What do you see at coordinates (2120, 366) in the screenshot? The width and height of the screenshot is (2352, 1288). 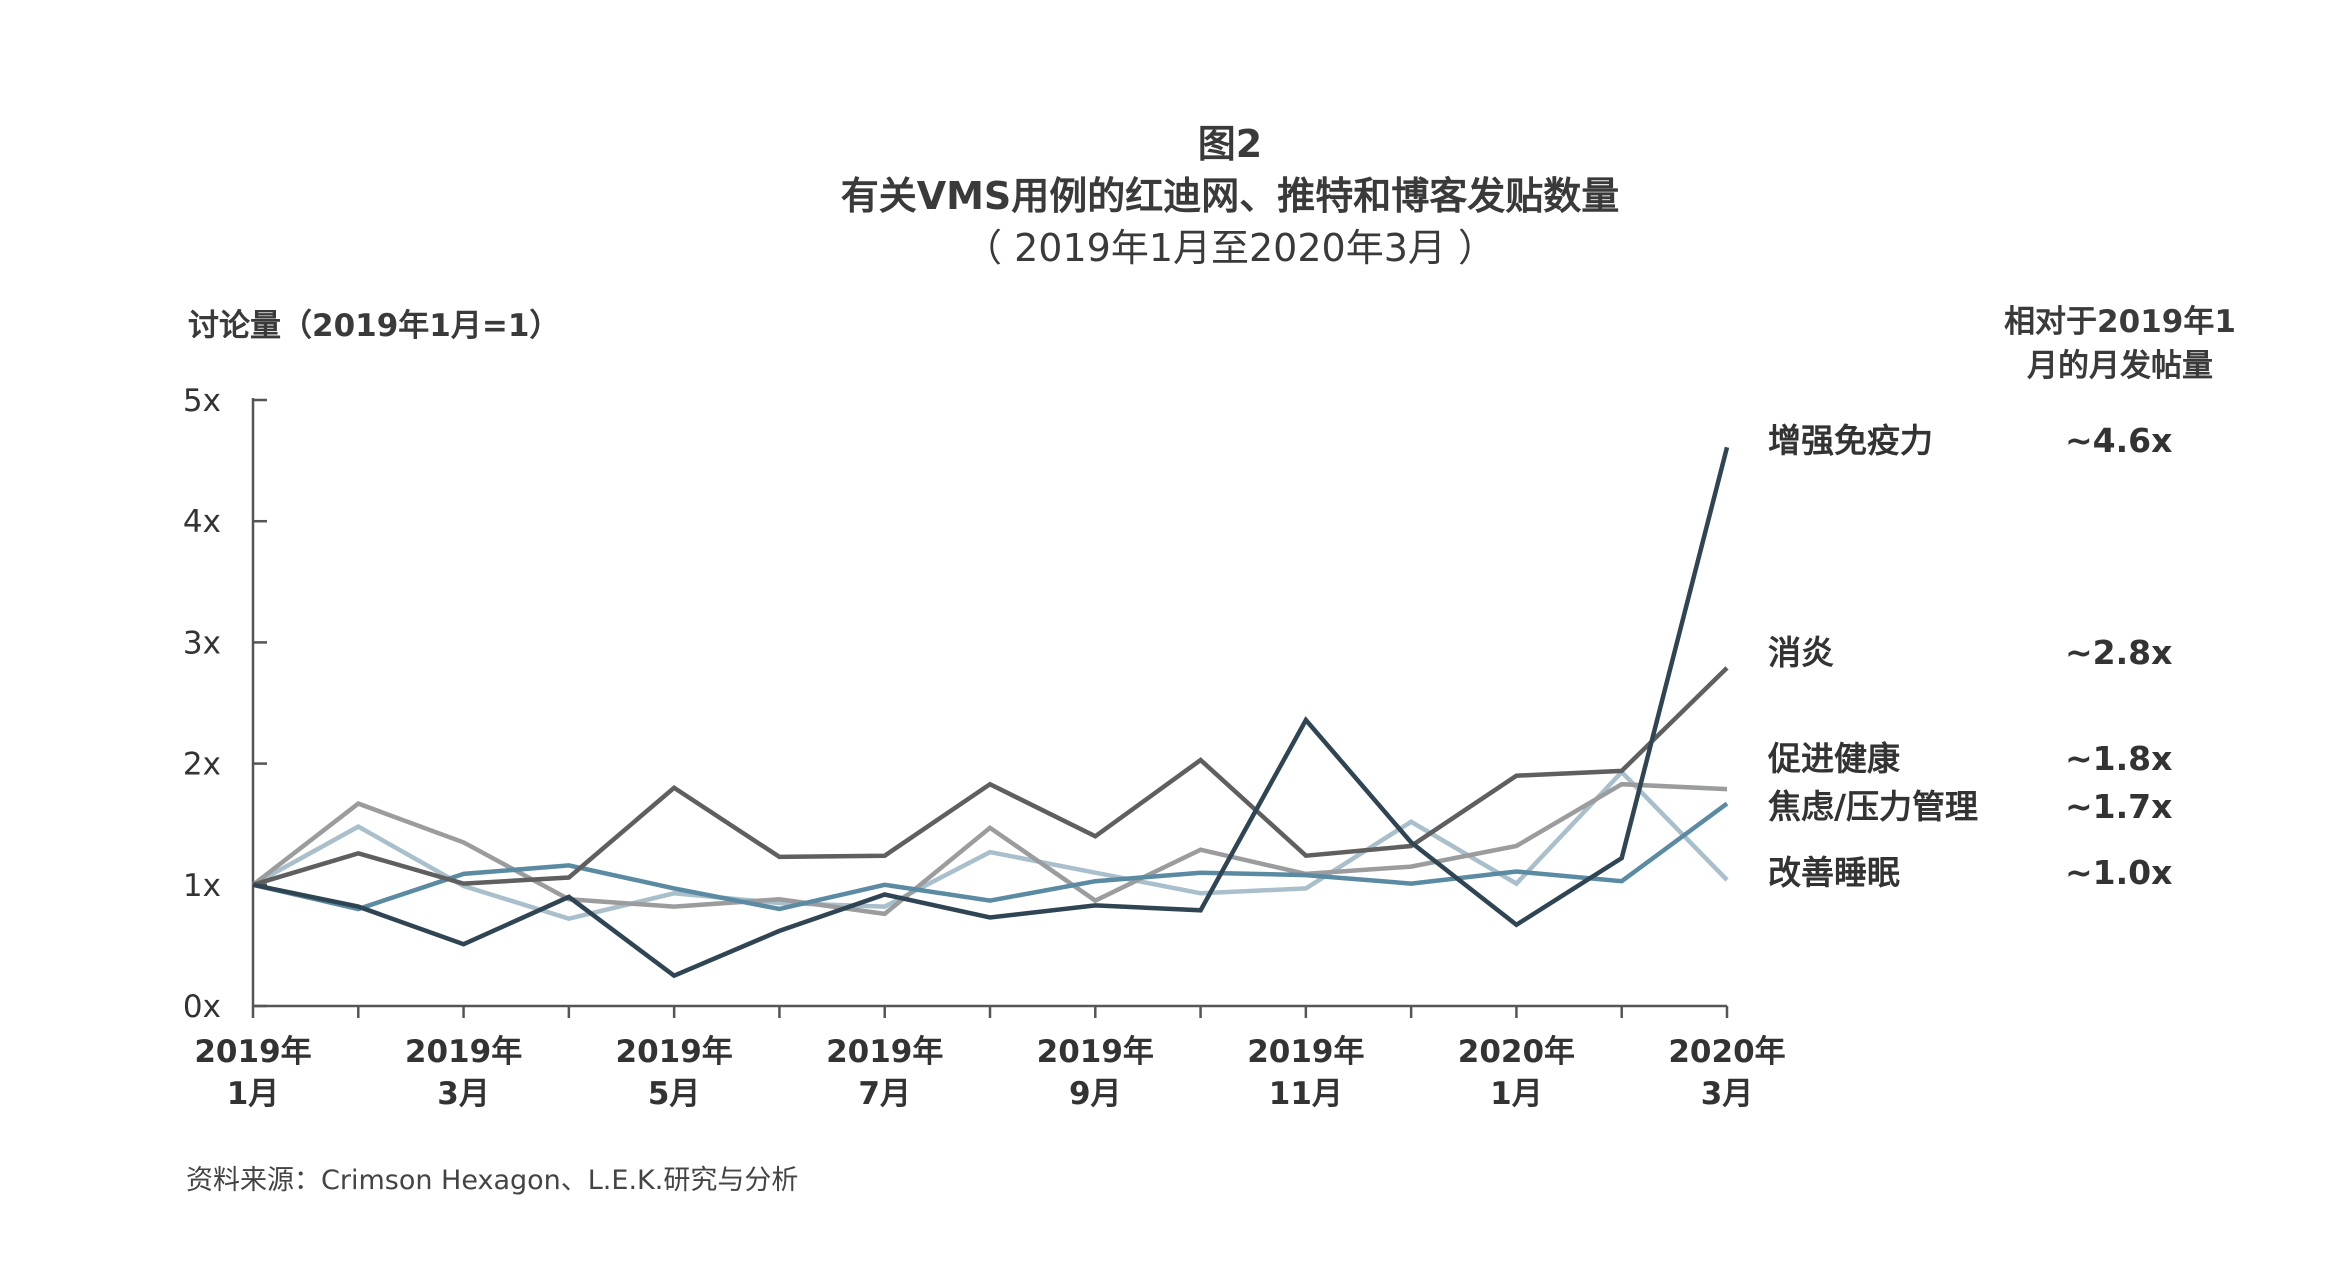 I see `ratio-header-line-2: 月的月发帖量` at bounding box center [2120, 366].